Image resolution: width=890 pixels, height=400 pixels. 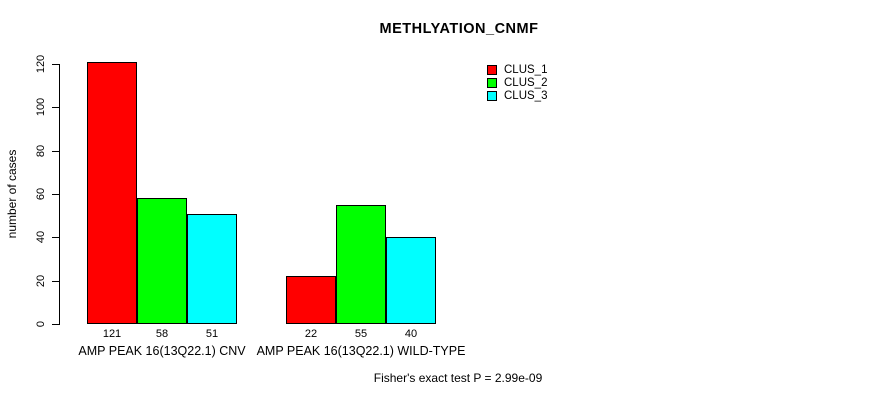 What do you see at coordinates (526, 69) in the screenshot?
I see `legend-label: CLUS_1` at bounding box center [526, 69].